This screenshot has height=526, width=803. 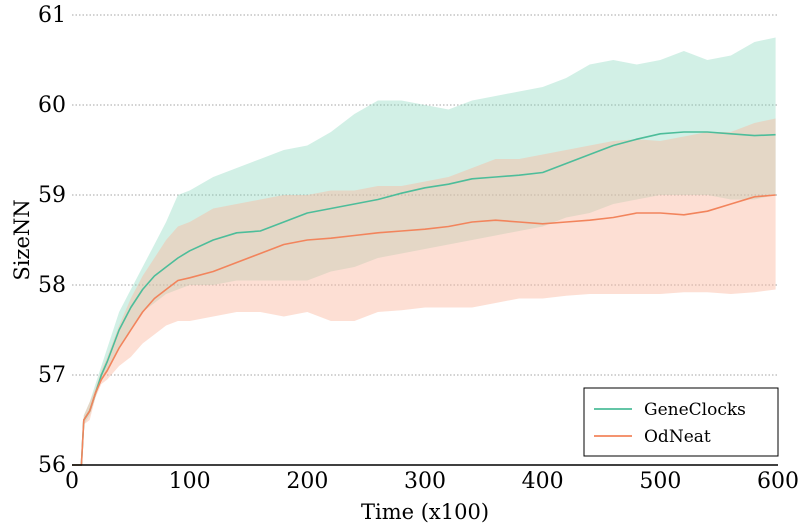 I want to click on y-axis-label: SizeNN, so click(x=22, y=239).